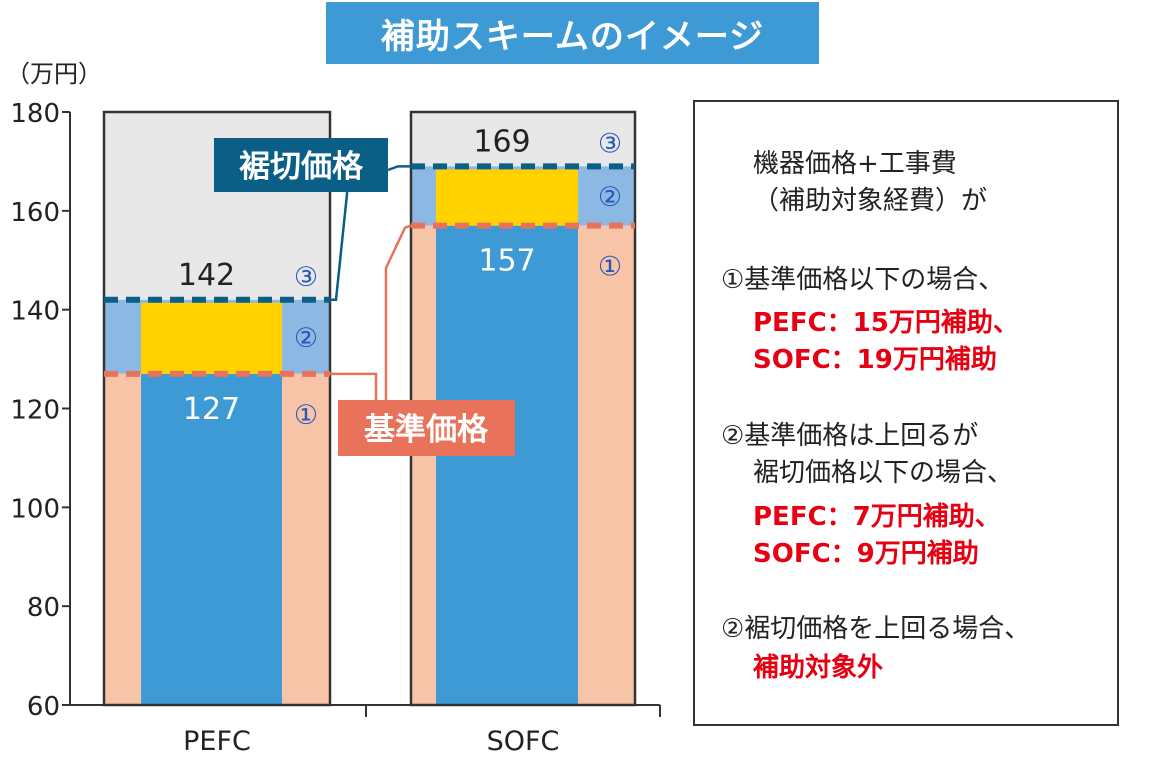 The image size is (1149, 758). Describe the element at coordinates (339, 245) in the screenshot. I see `cutoff-leader-left` at that location.